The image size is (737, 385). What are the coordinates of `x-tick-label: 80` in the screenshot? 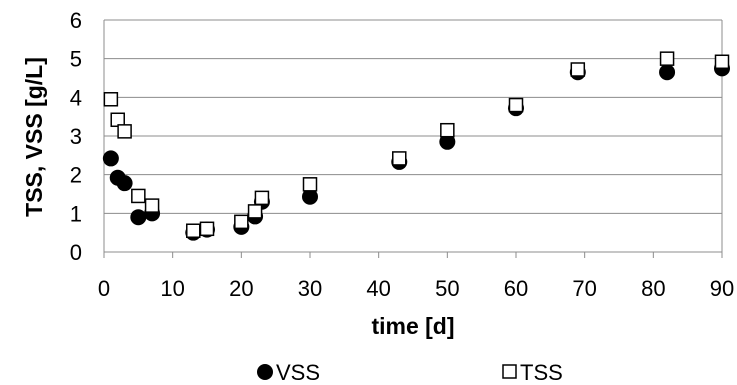 It's located at (653, 288).